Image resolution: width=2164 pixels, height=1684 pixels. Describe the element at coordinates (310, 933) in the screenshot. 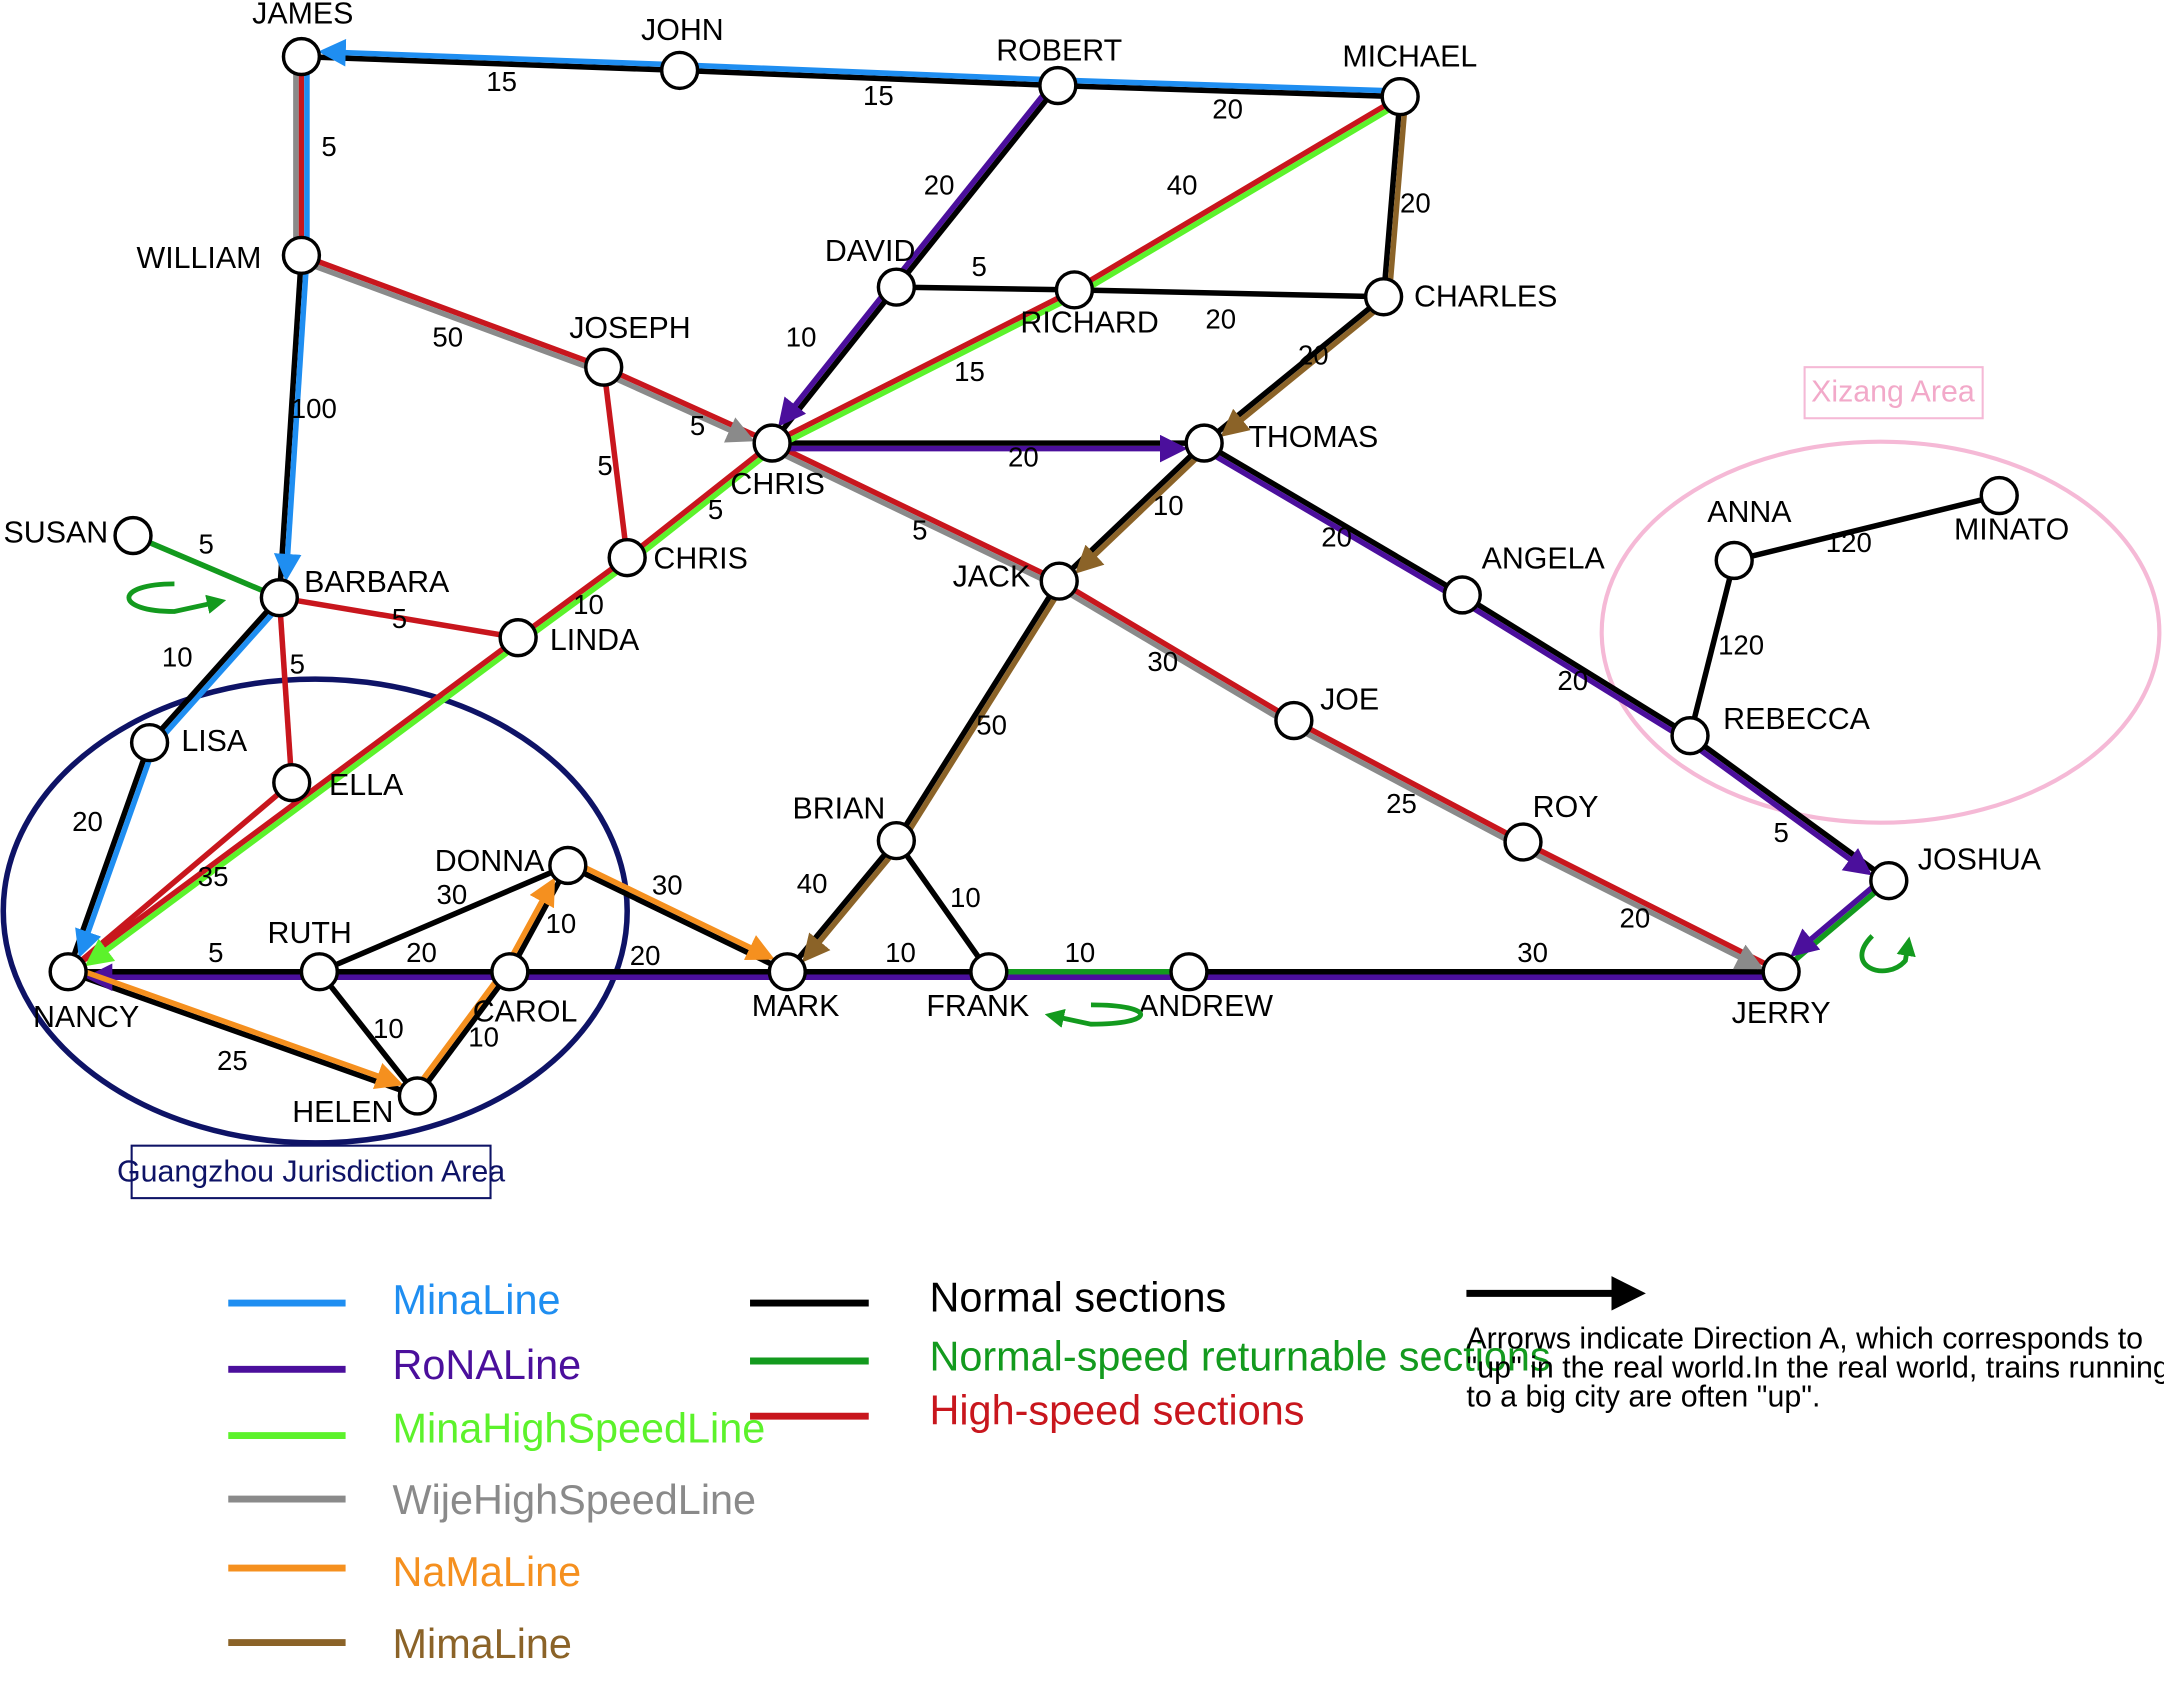

I see `station-label: RUTH` at that location.